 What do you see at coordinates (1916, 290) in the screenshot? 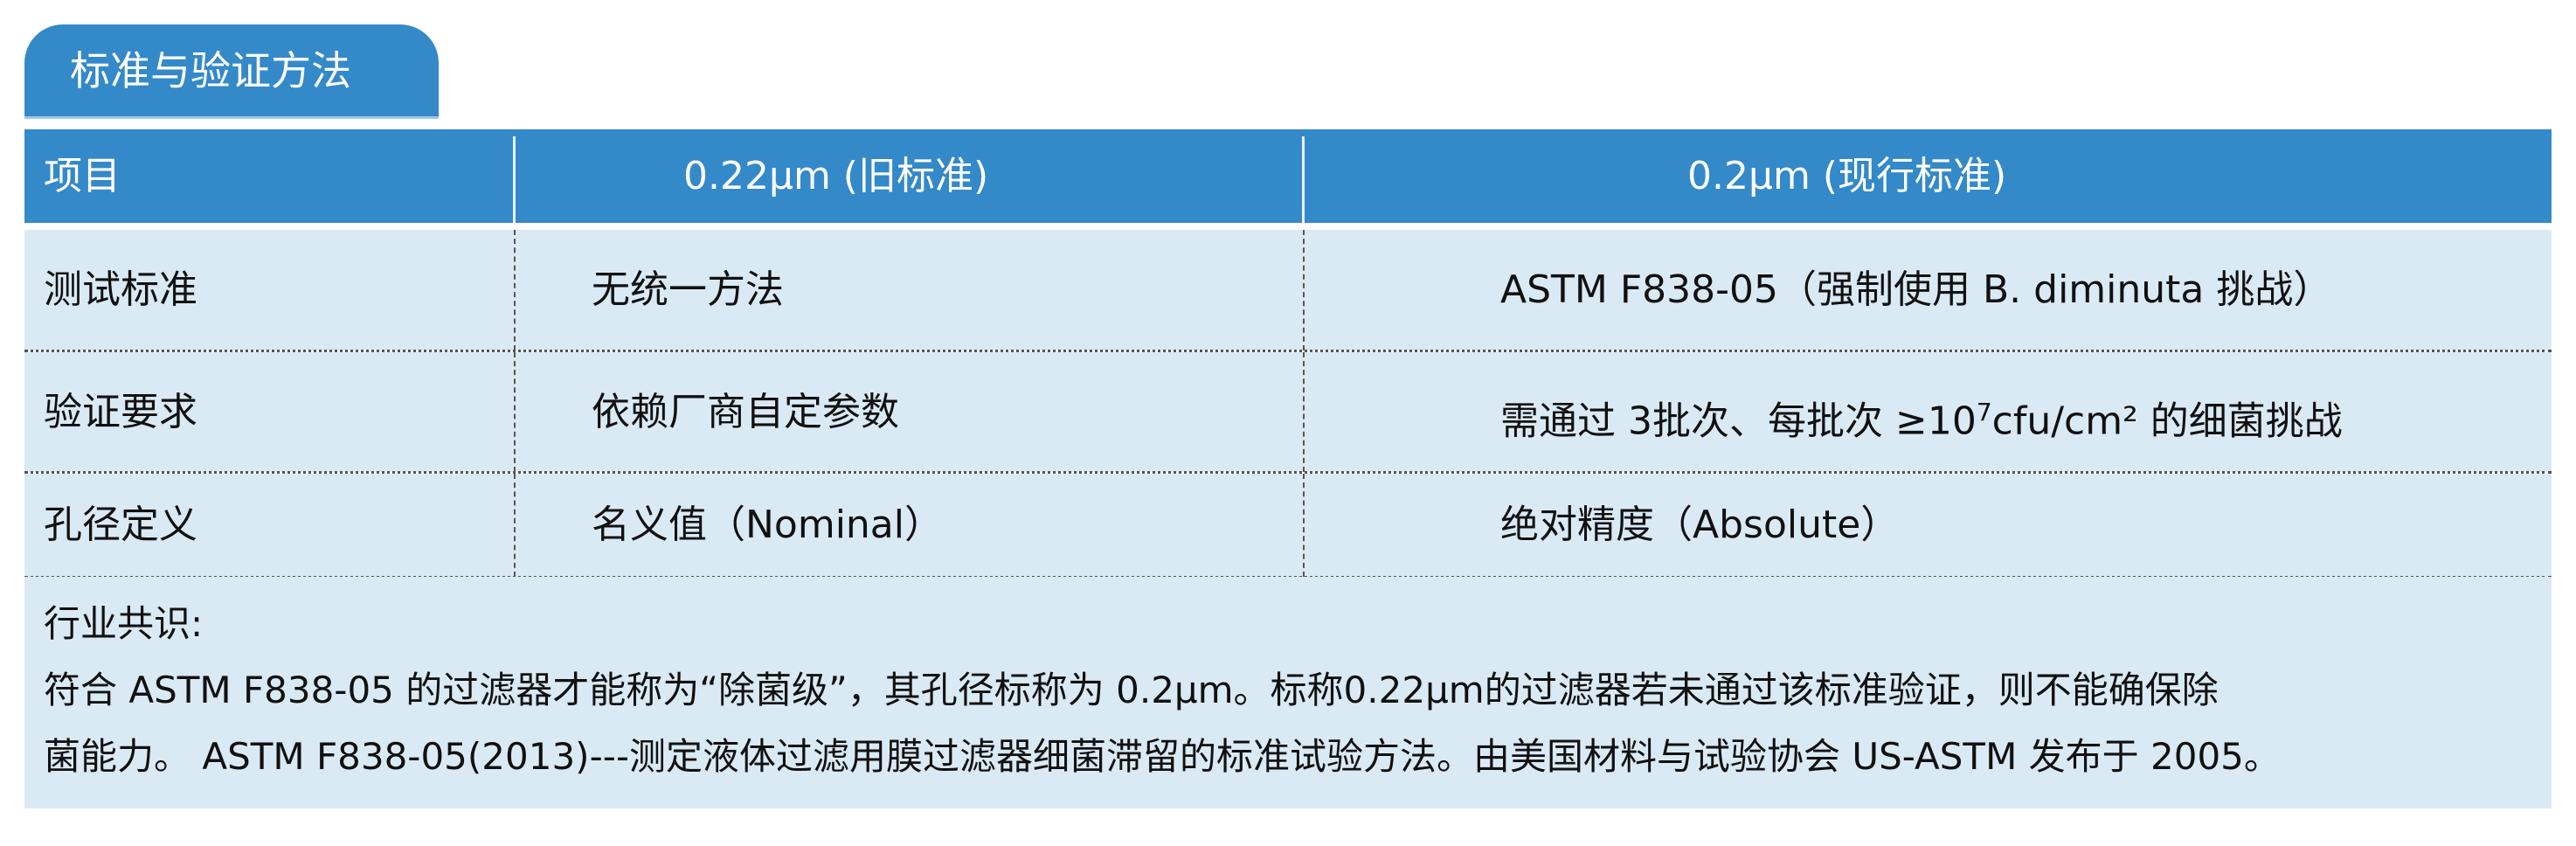
I see `cell-new: ASTM F838-05（强制使用 B. diminuta 挑战）` at bounding box center [1916, 290].